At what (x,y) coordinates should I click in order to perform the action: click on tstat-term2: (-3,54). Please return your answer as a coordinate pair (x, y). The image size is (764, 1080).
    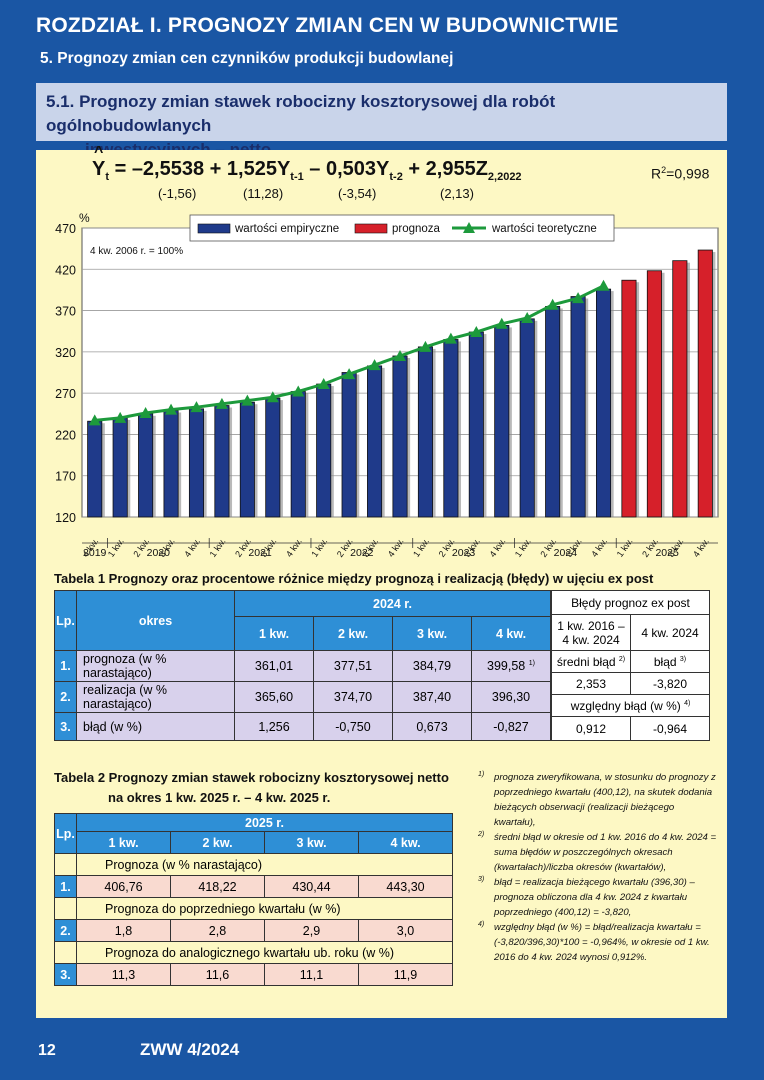
    Looking at the image, I should click on (357, 193).